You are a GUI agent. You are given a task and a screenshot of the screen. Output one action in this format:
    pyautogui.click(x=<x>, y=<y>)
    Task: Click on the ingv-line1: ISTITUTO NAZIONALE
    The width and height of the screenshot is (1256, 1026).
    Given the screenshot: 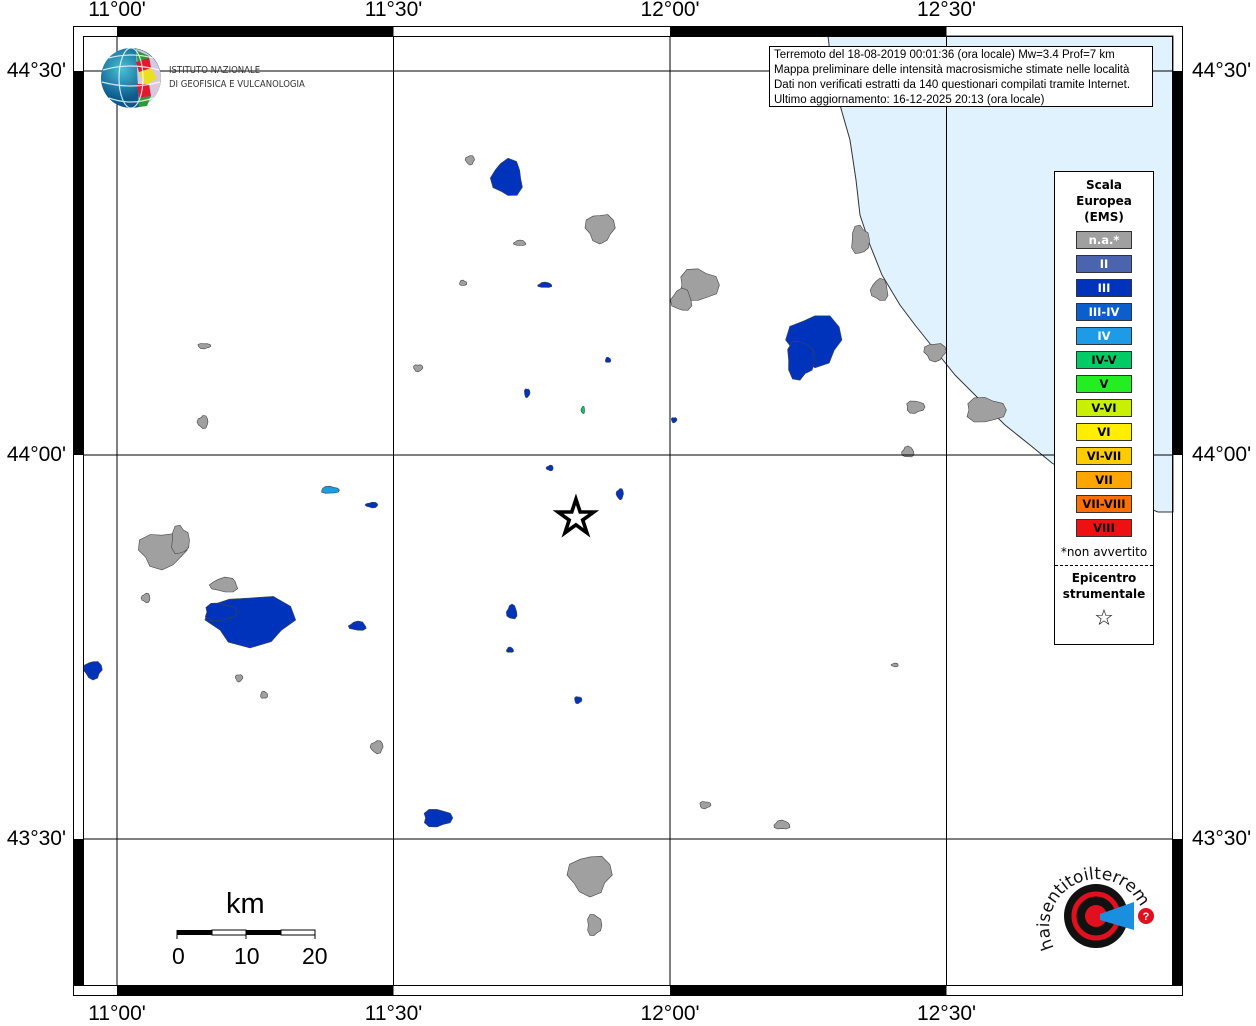 What is the action you would take?
    pyautogui.click(x=215, y=70)
    